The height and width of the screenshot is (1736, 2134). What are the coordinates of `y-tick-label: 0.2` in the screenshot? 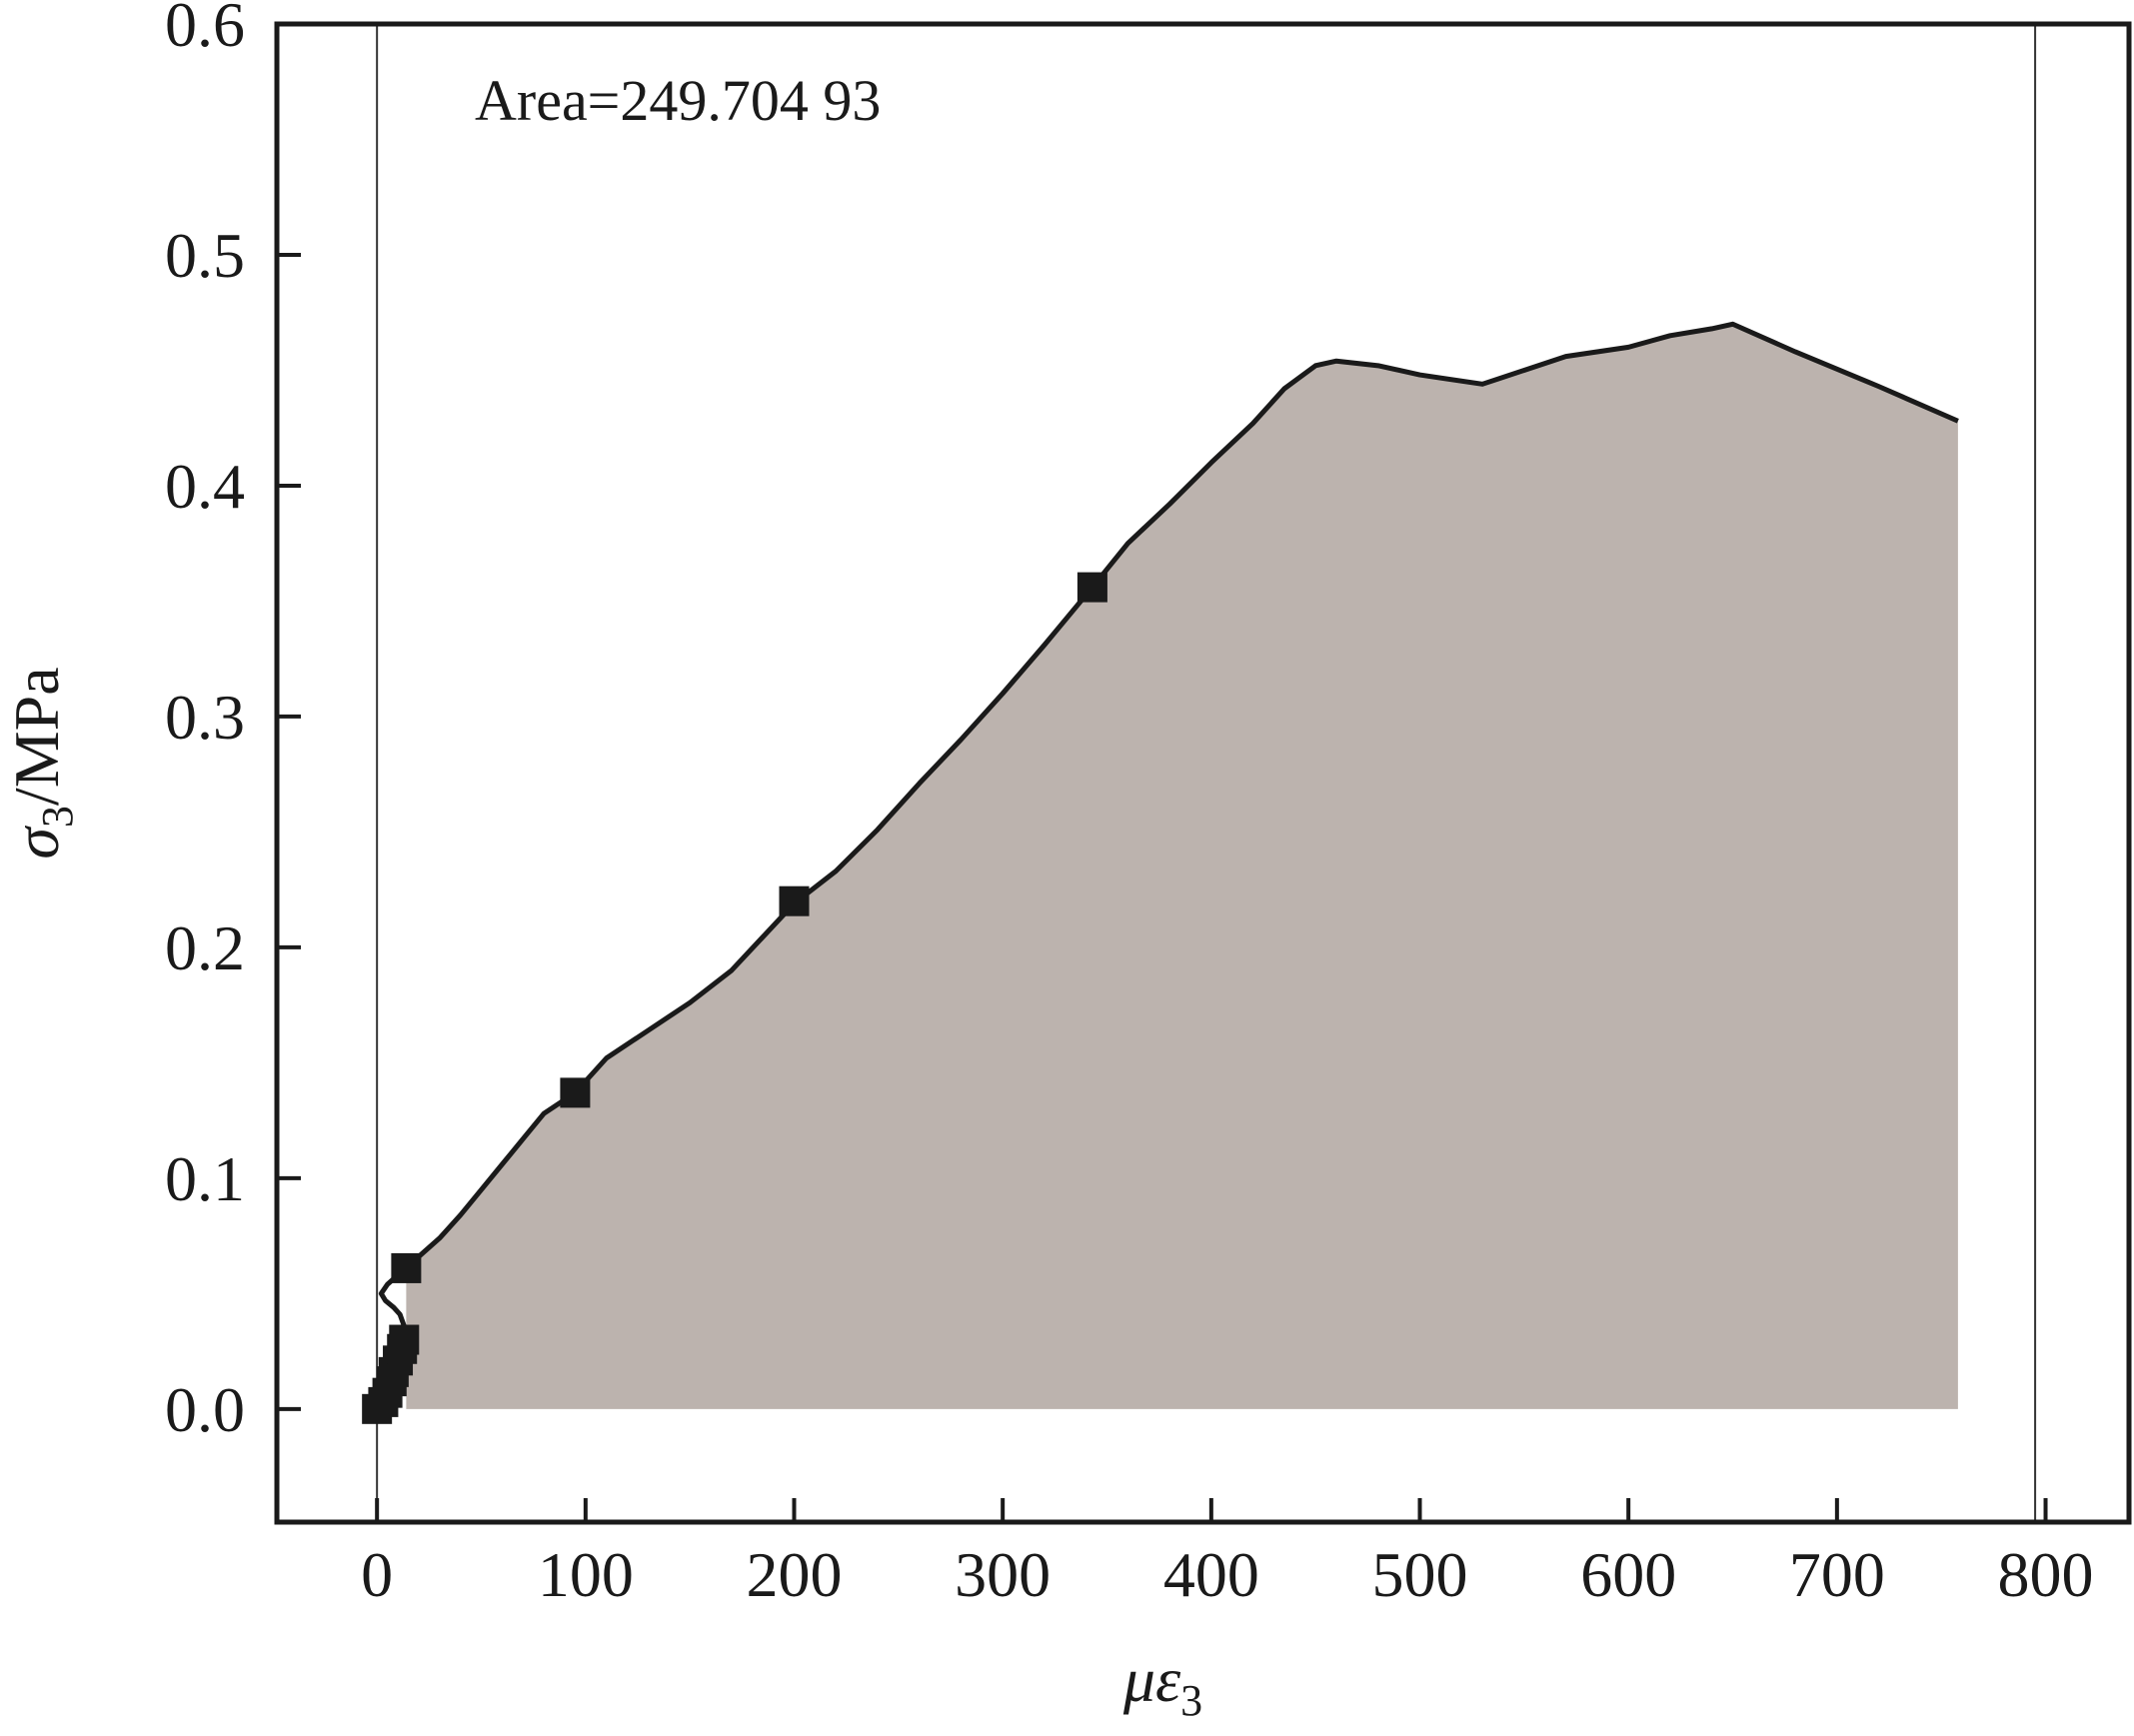 It's located at (205, 947).